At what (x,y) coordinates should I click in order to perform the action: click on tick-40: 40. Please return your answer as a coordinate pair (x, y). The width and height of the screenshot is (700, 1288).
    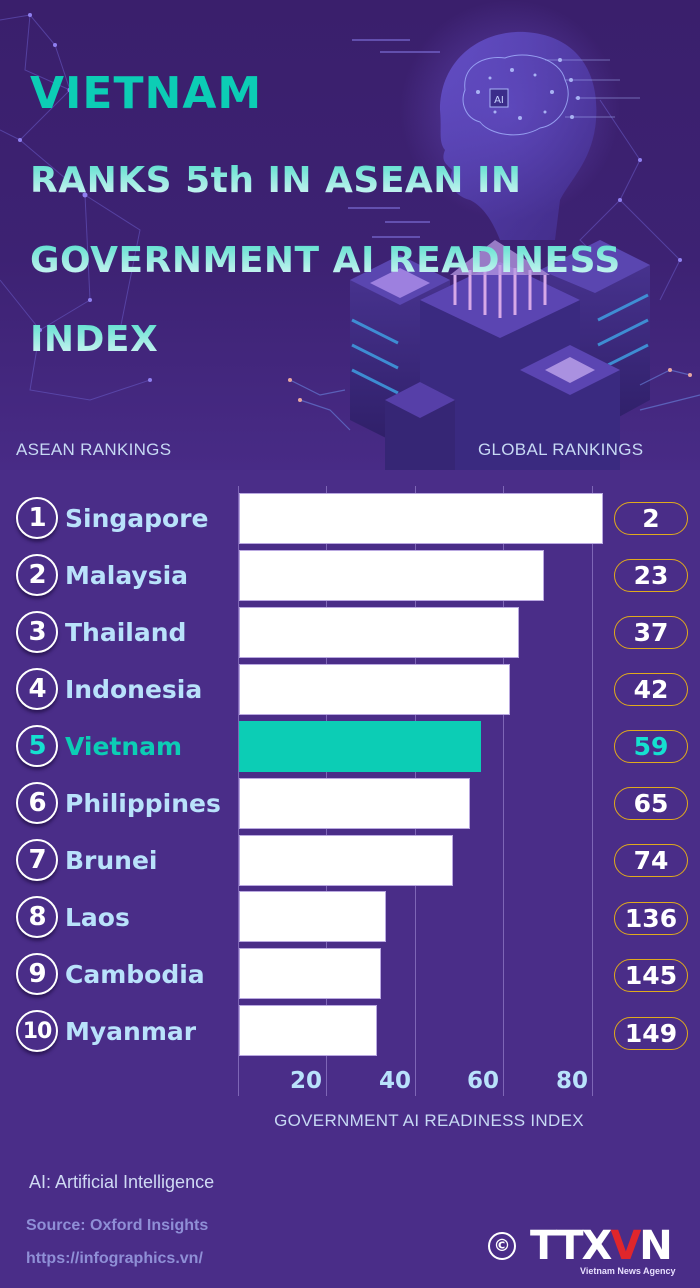
    Looking at the image, I should click on (394, 1081).